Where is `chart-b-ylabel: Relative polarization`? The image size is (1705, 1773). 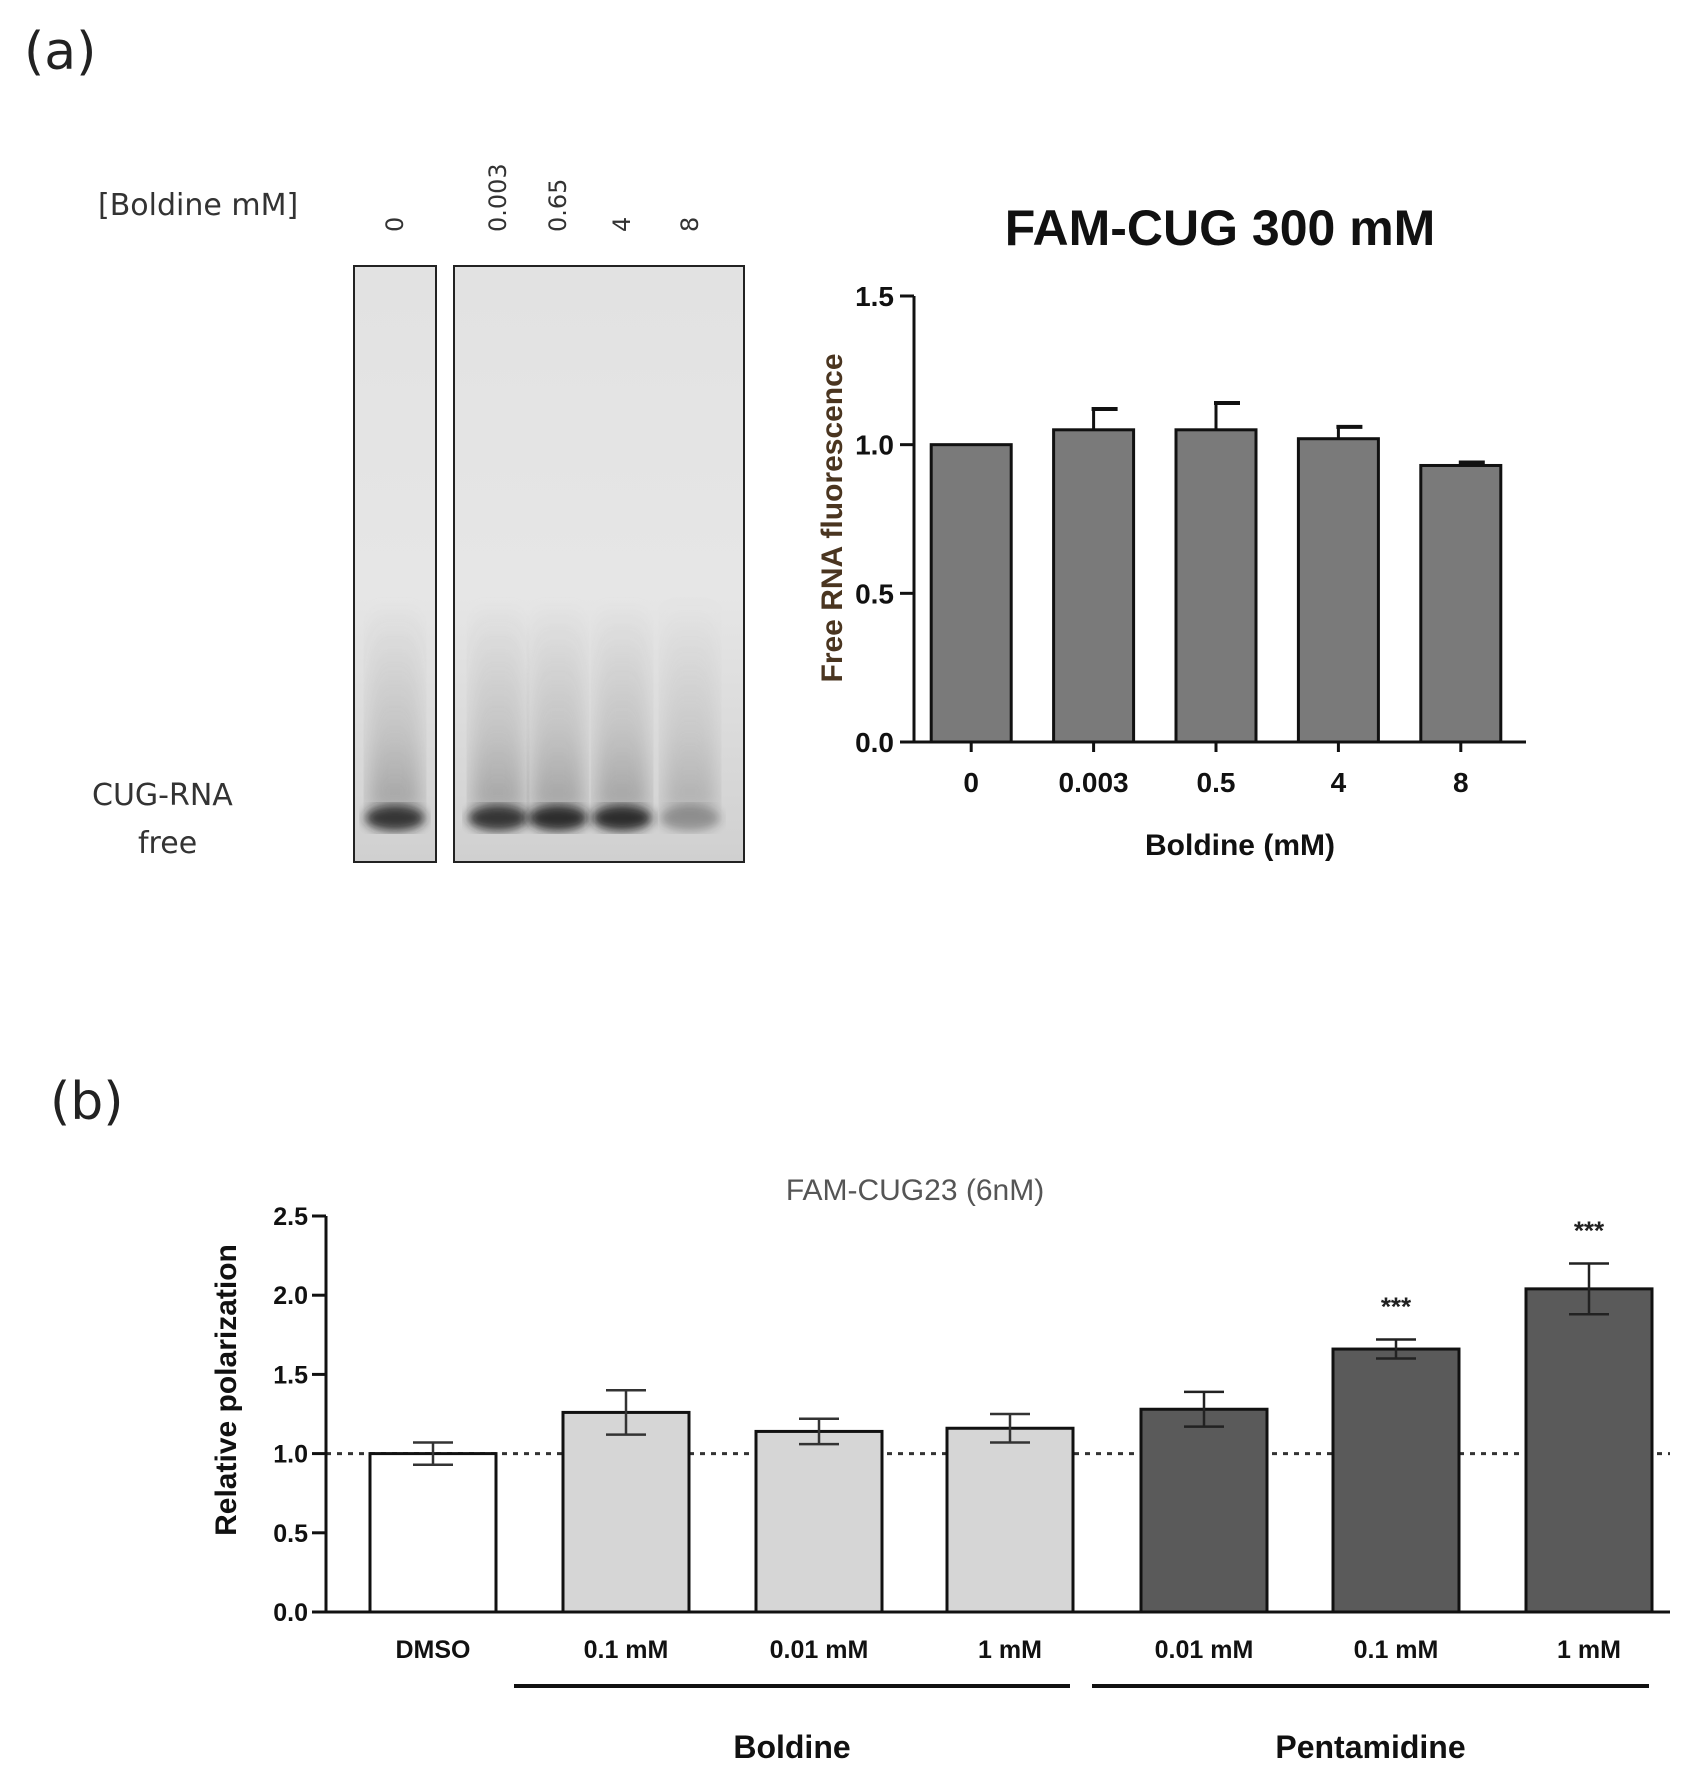
chart-b-ylabel: Relative polarization is located at coordinates (226, 1390).